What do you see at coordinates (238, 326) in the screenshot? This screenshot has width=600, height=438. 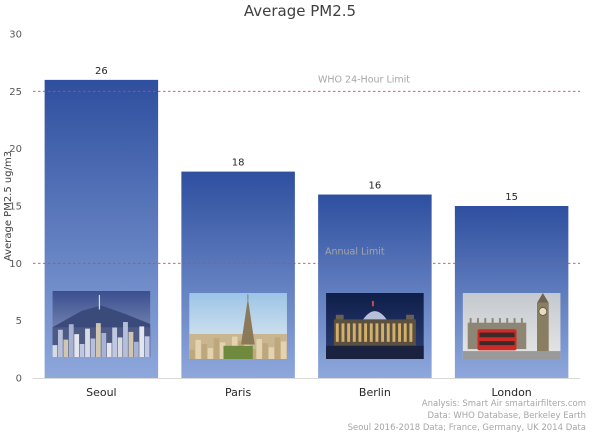 I see `paris-eiffel-tower-photo` at bounding box center [238, 326].